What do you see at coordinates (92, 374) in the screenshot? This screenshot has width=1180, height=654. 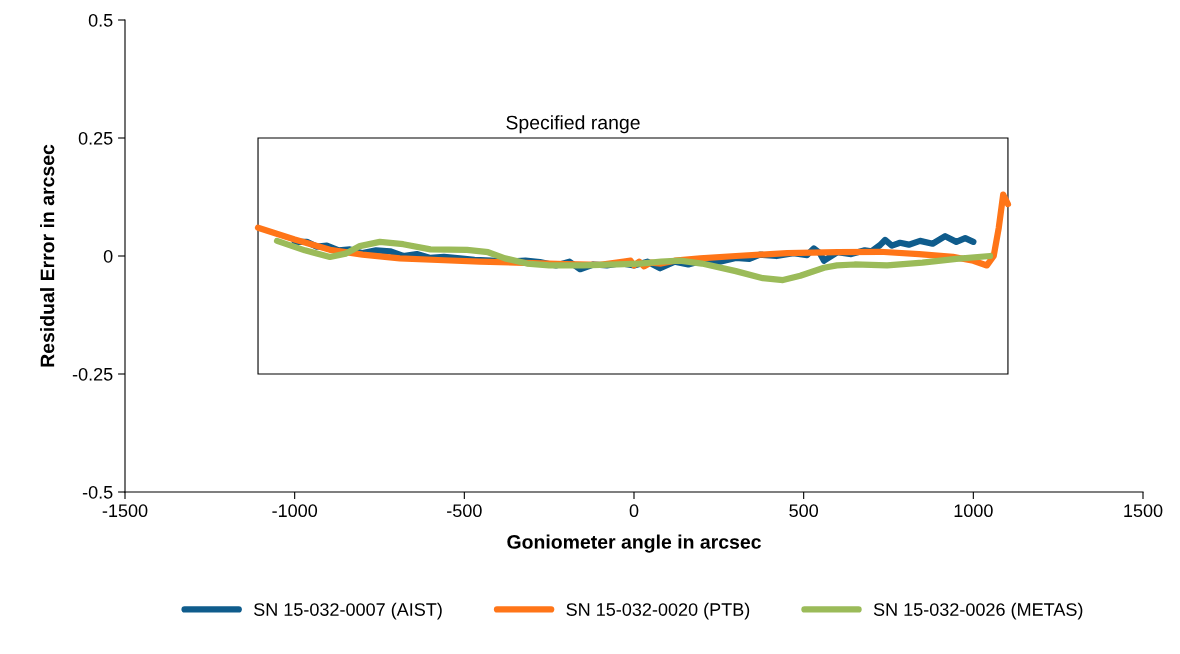 I see `y-tick-label: -0.25` at bounding box center [92, 374].